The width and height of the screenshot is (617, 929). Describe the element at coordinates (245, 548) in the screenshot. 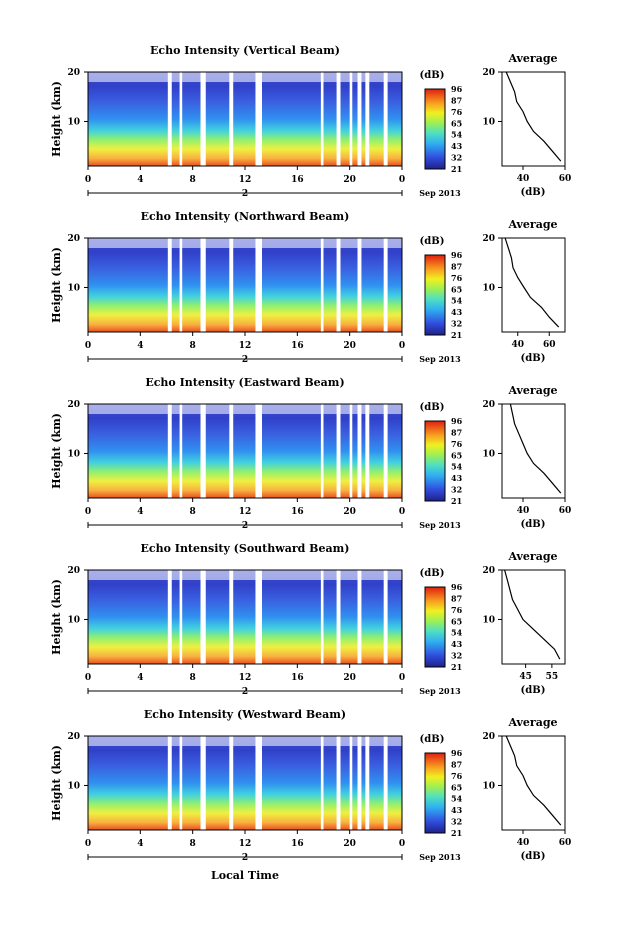

I see `panel-title: Echo Intensity (Southward Beam)` at that location.